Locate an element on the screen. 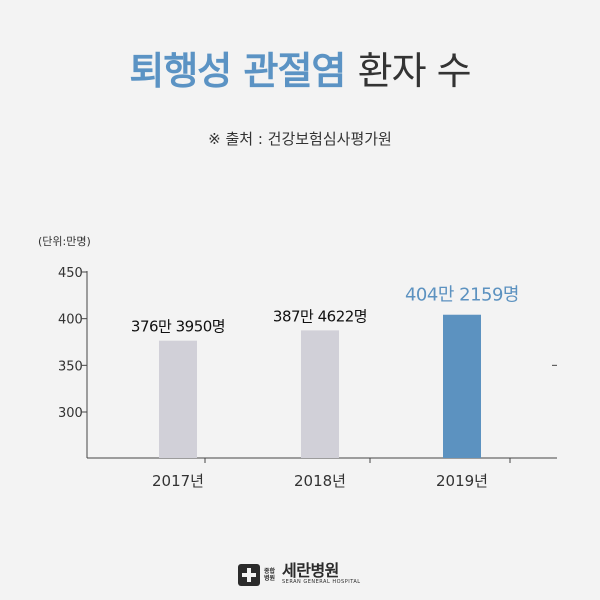 Image resolution: width=600 pixels, height=600 pixels. y-tick-label: 300 is located at coordinates (70, 413).